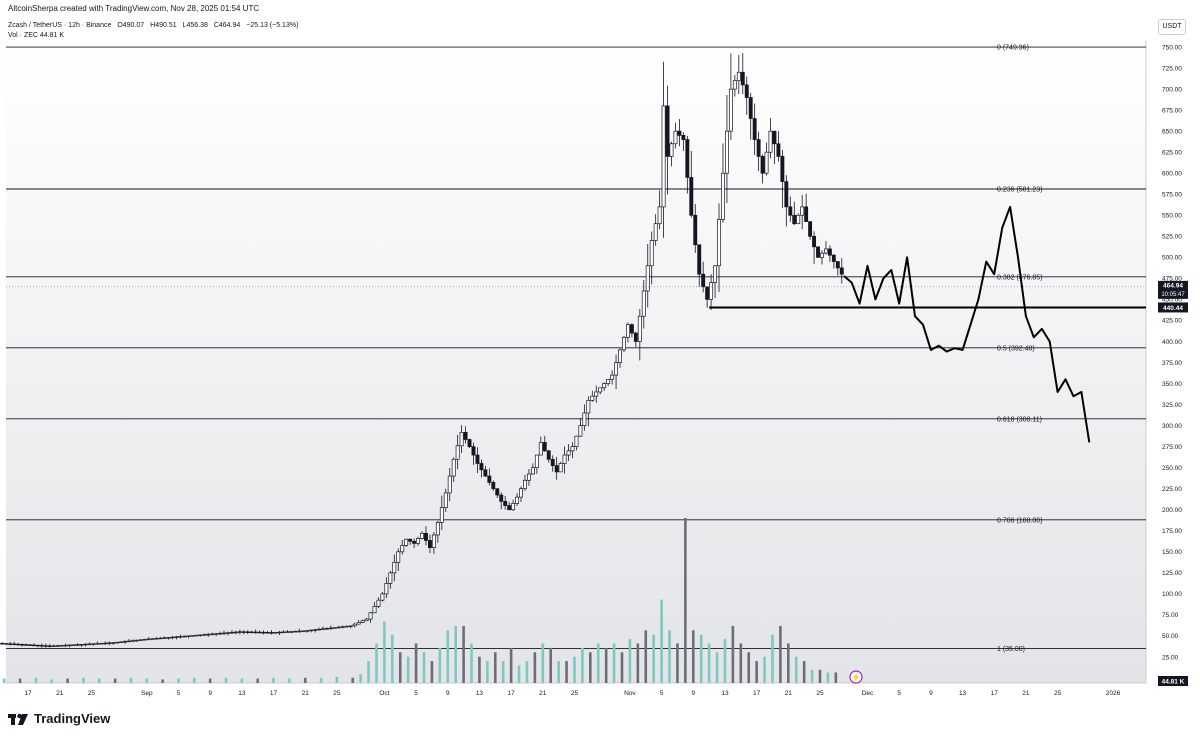 The image size is (1200, 738). I want to click on tradingview-logo: TradingView, so click(59, 718).